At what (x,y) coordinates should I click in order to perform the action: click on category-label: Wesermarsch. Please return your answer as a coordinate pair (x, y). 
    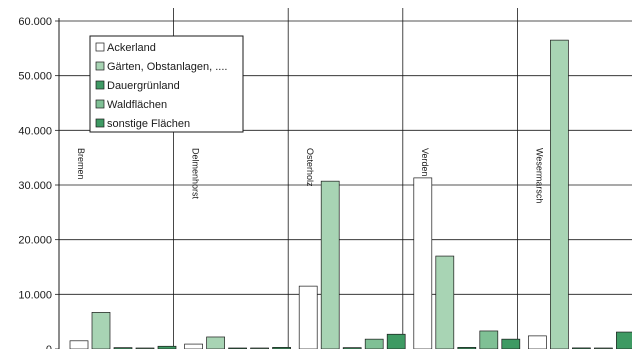
    Looking at the image, I should click on (539, 175).